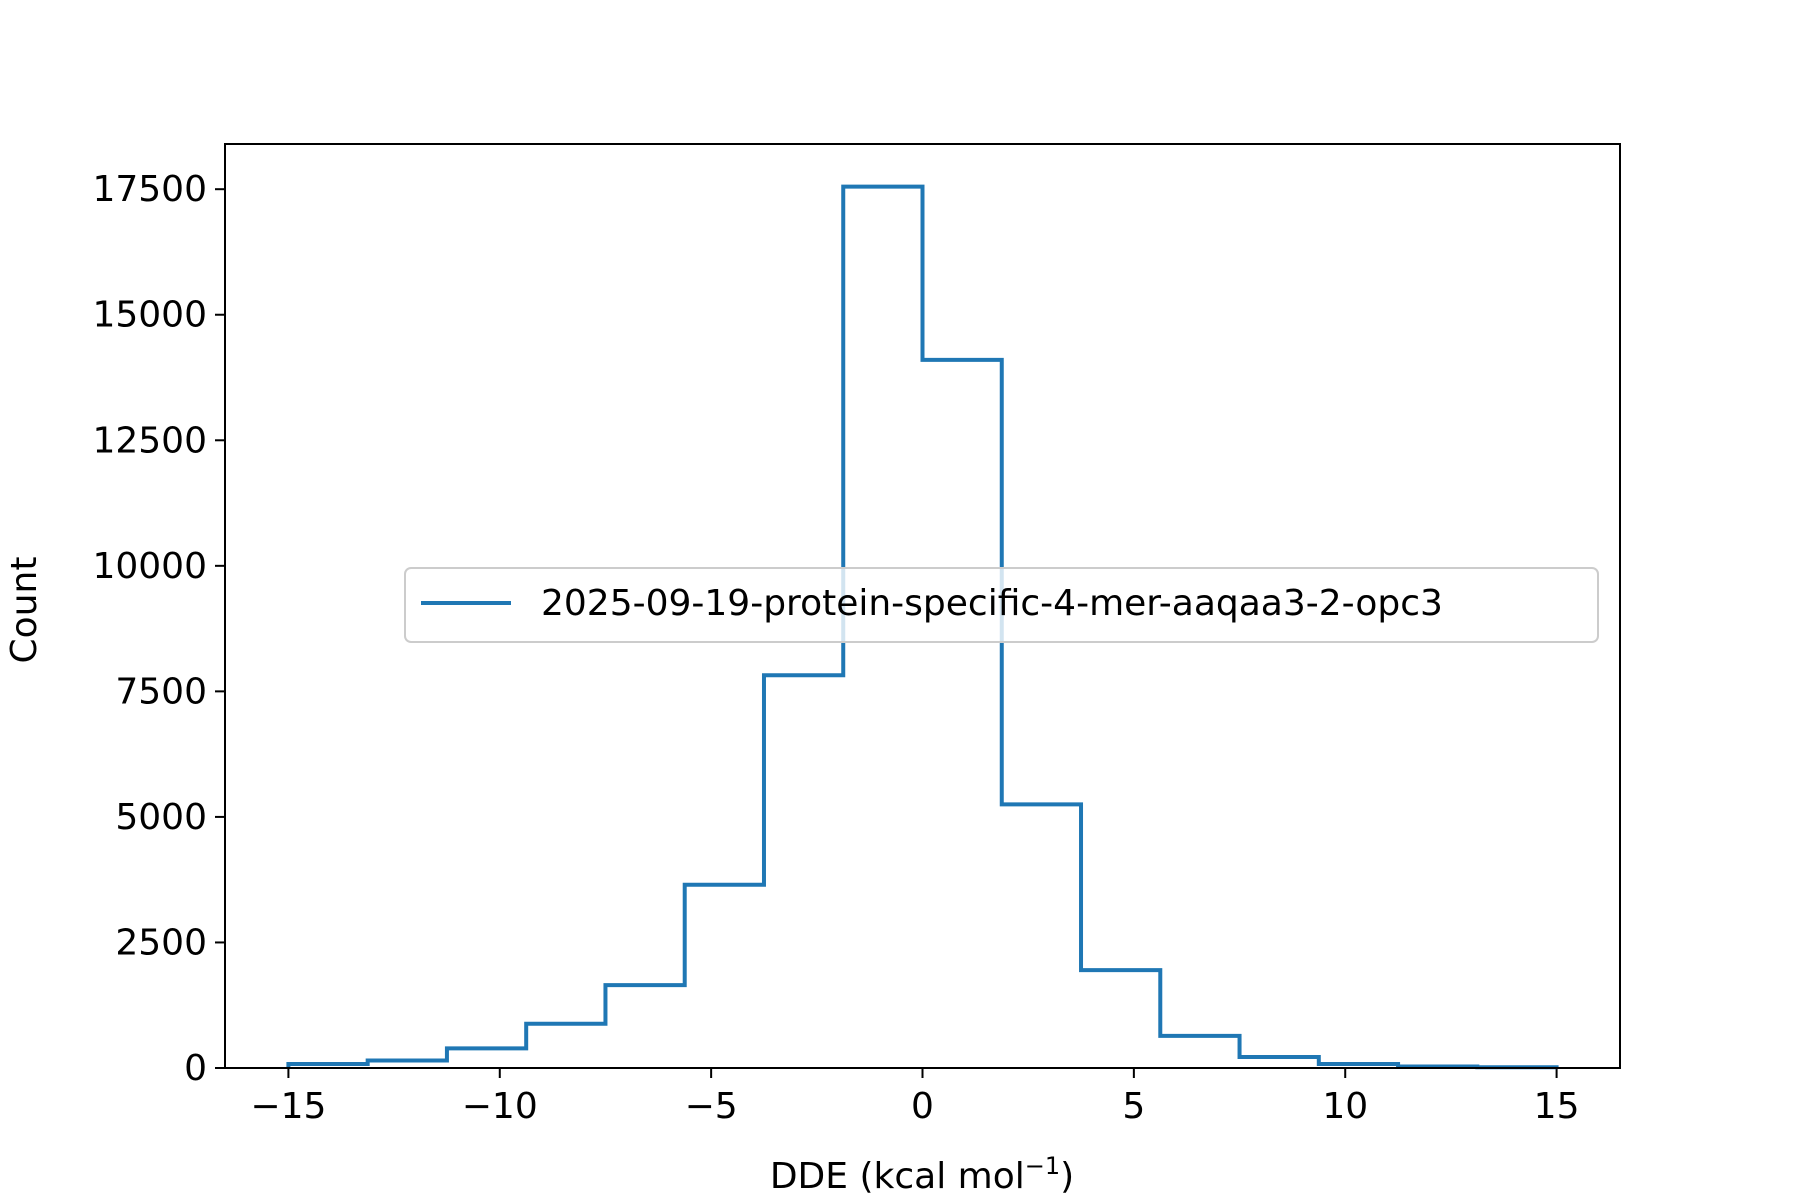  Describe the element at coordinates (1133, 1106) in the screenshot. I see `x-tick-label: 5` at that location.